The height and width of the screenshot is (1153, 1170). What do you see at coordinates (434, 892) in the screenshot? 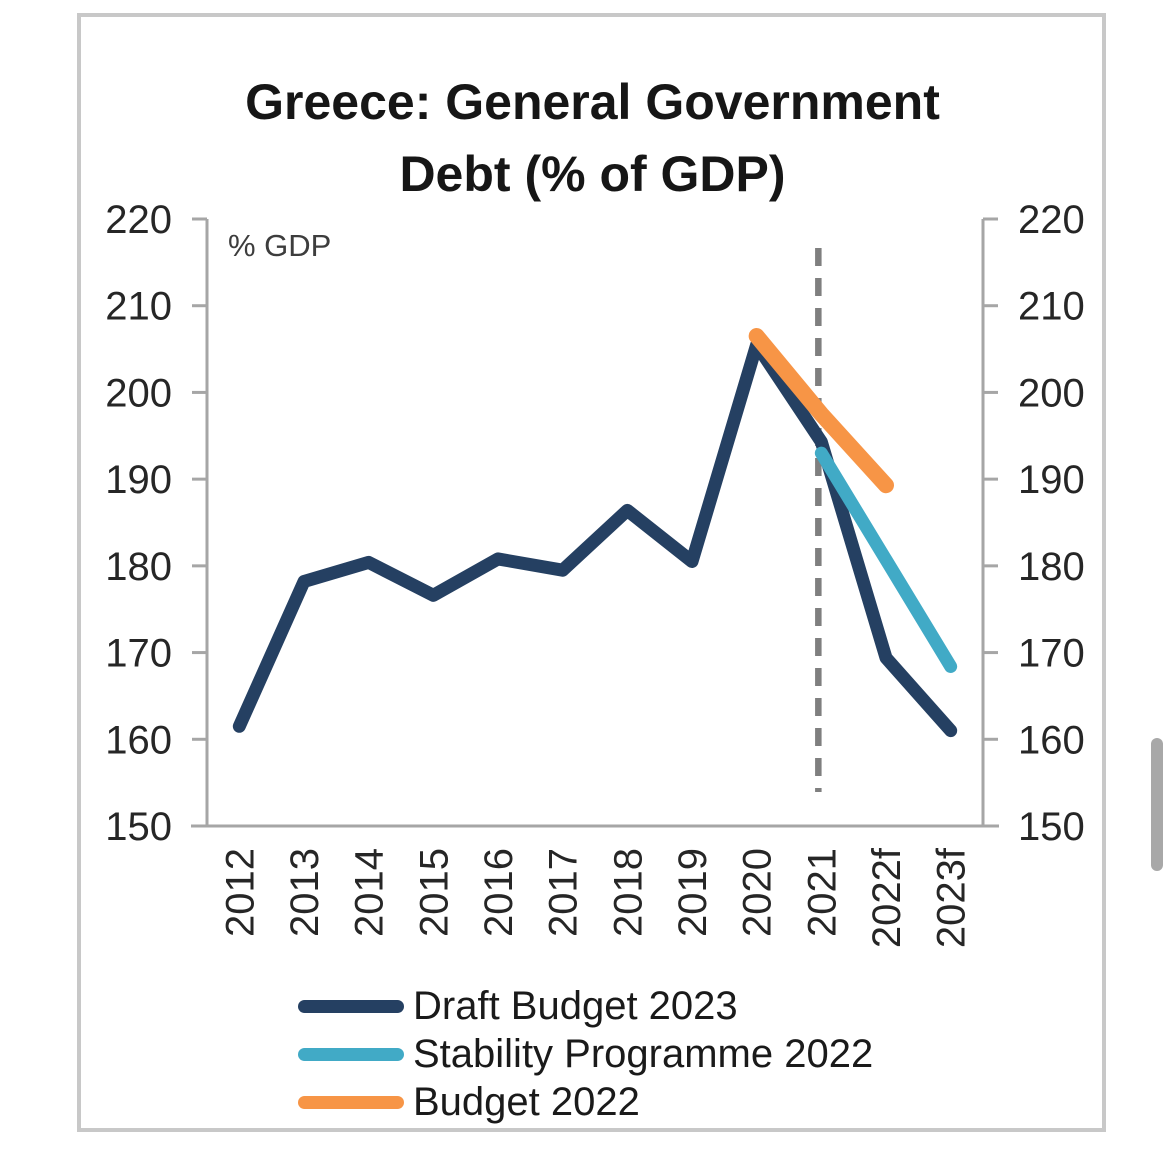
I see `svg-text: 2015` at bounding box center [434, 892].